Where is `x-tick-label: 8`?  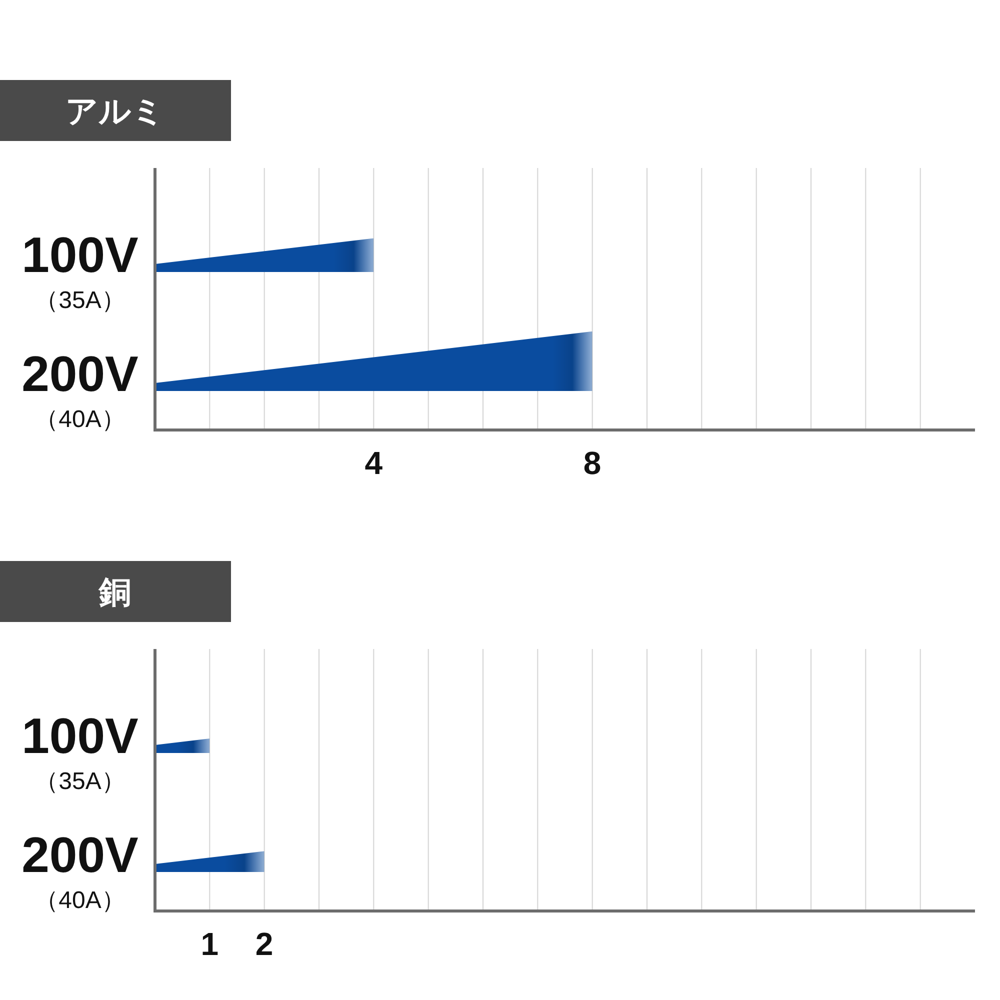
x-tick-label: 8 is located at coordinates (592, 463).